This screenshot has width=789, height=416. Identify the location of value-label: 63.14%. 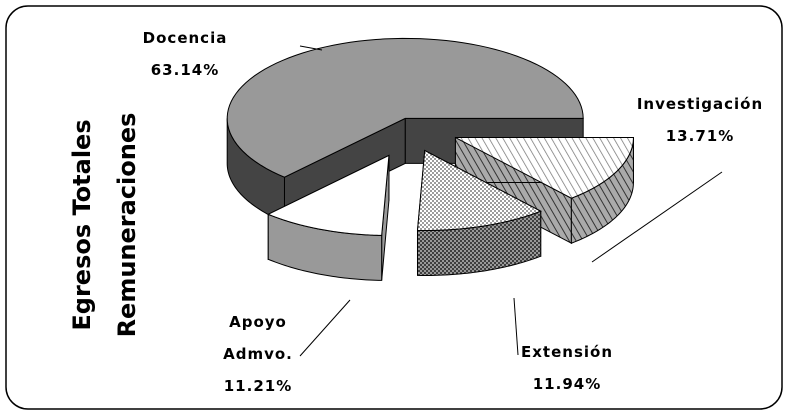
(185, 70).